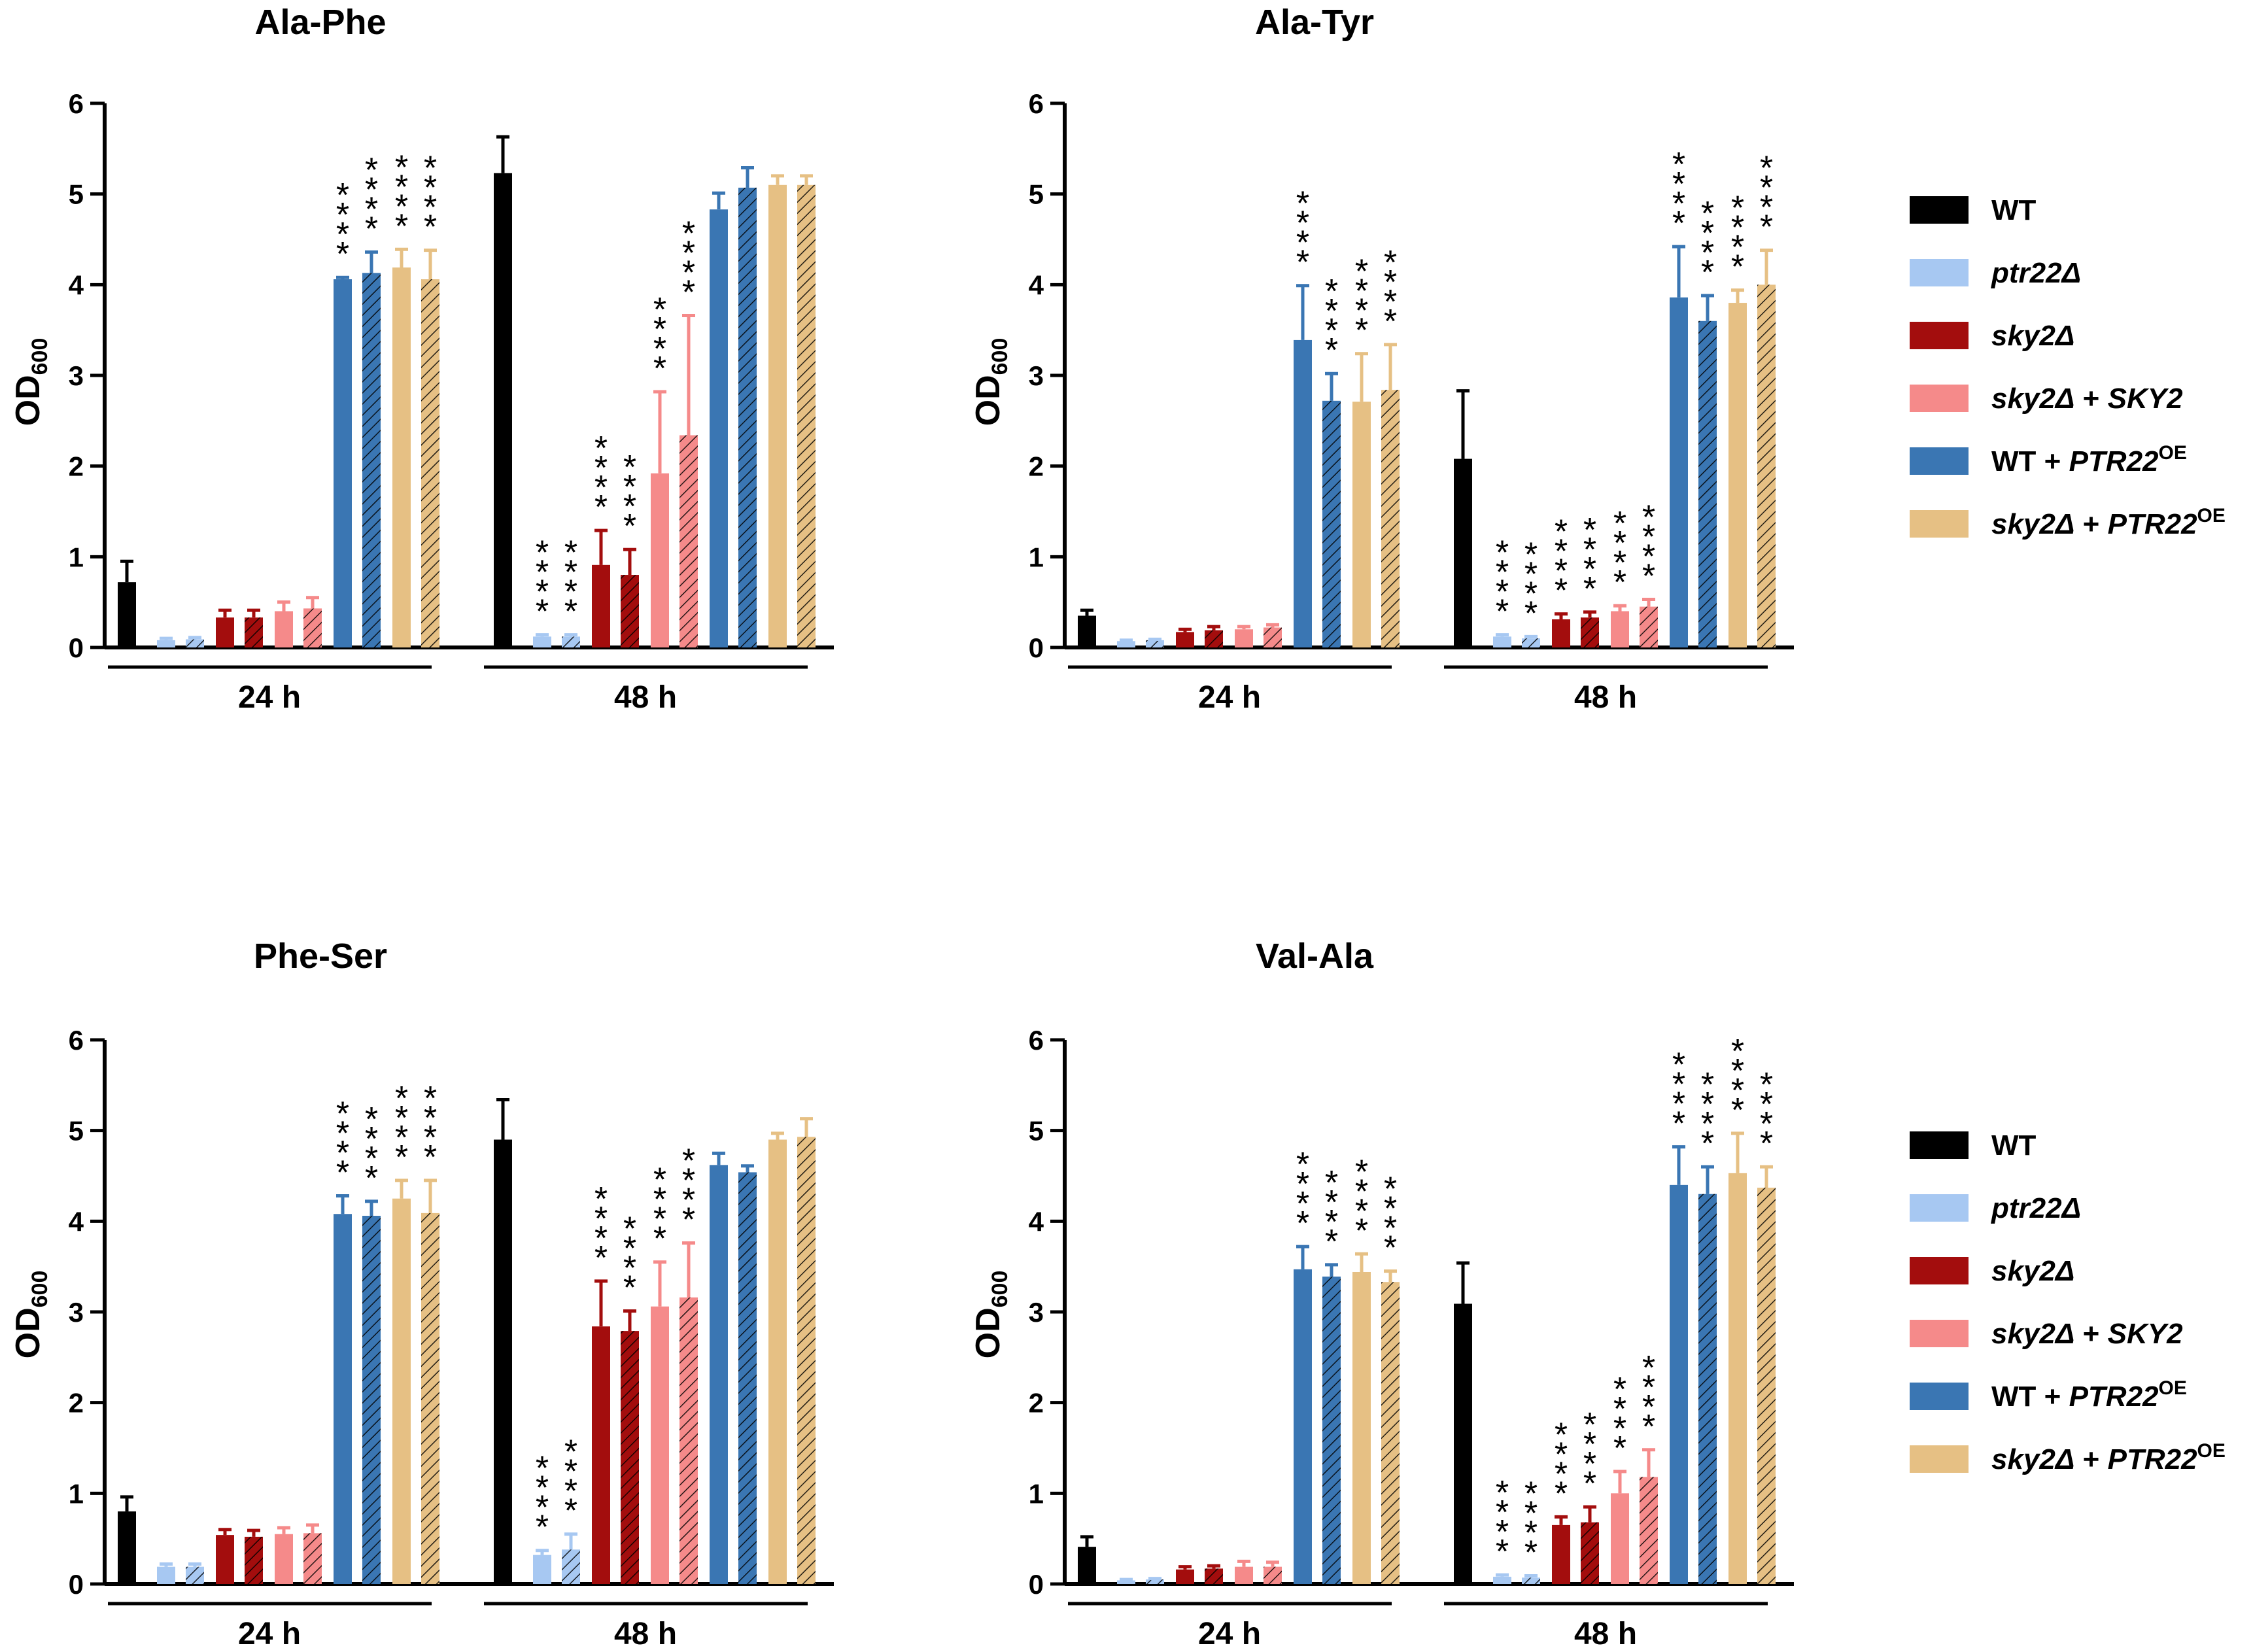 The height and width of the screenshot is (1652, 2253). Describe the element at coordinates (1737, 476) in the screenshot. I see `bar-48-h-sky2-ptr22oe` at that location.